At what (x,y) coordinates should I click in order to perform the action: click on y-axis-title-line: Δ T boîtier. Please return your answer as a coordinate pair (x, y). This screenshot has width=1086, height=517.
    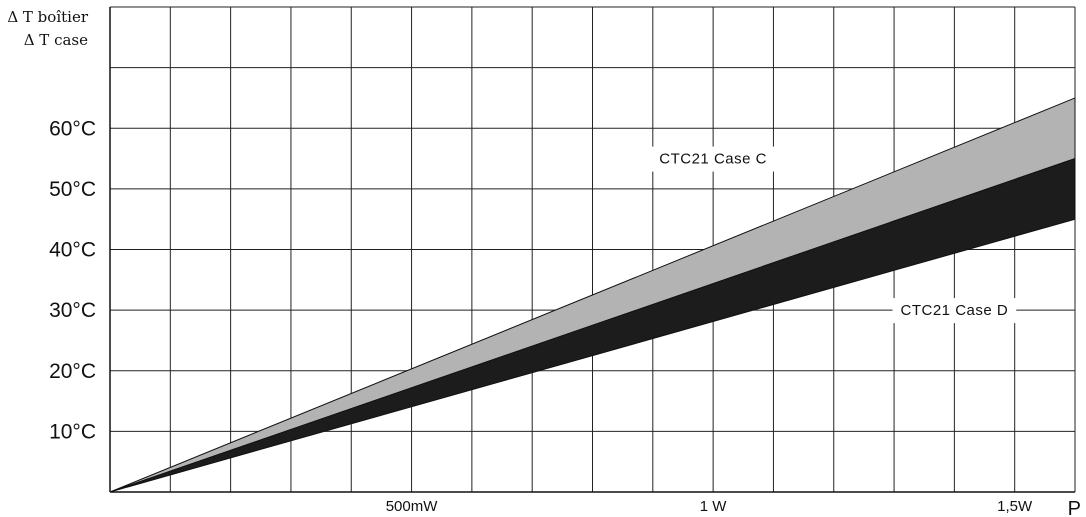
    Looking at the image, I should click on (48, 17).